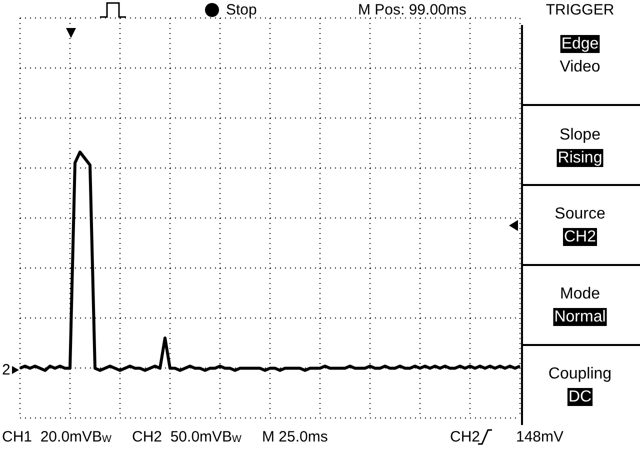 The width and height of the screenshot is (640, 449). Describe the element at coordinates (241, 10) in the screenshot. I see `text: Stop` at that location.